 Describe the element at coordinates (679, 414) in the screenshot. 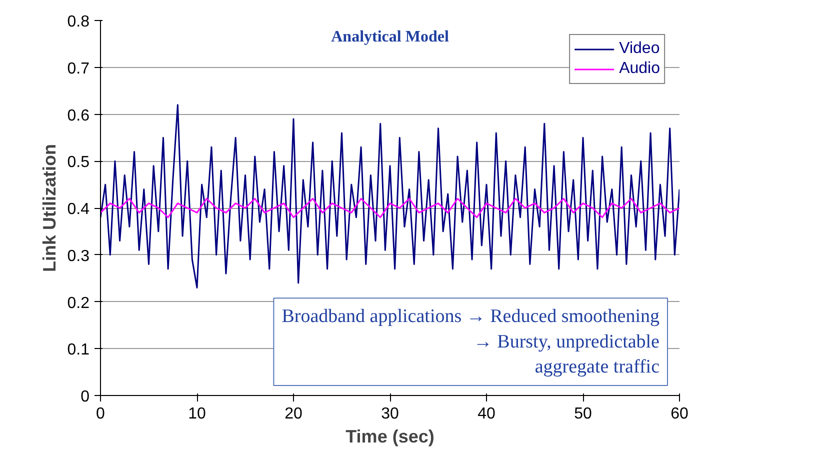

I see `x-tick-label: 60` at that location.